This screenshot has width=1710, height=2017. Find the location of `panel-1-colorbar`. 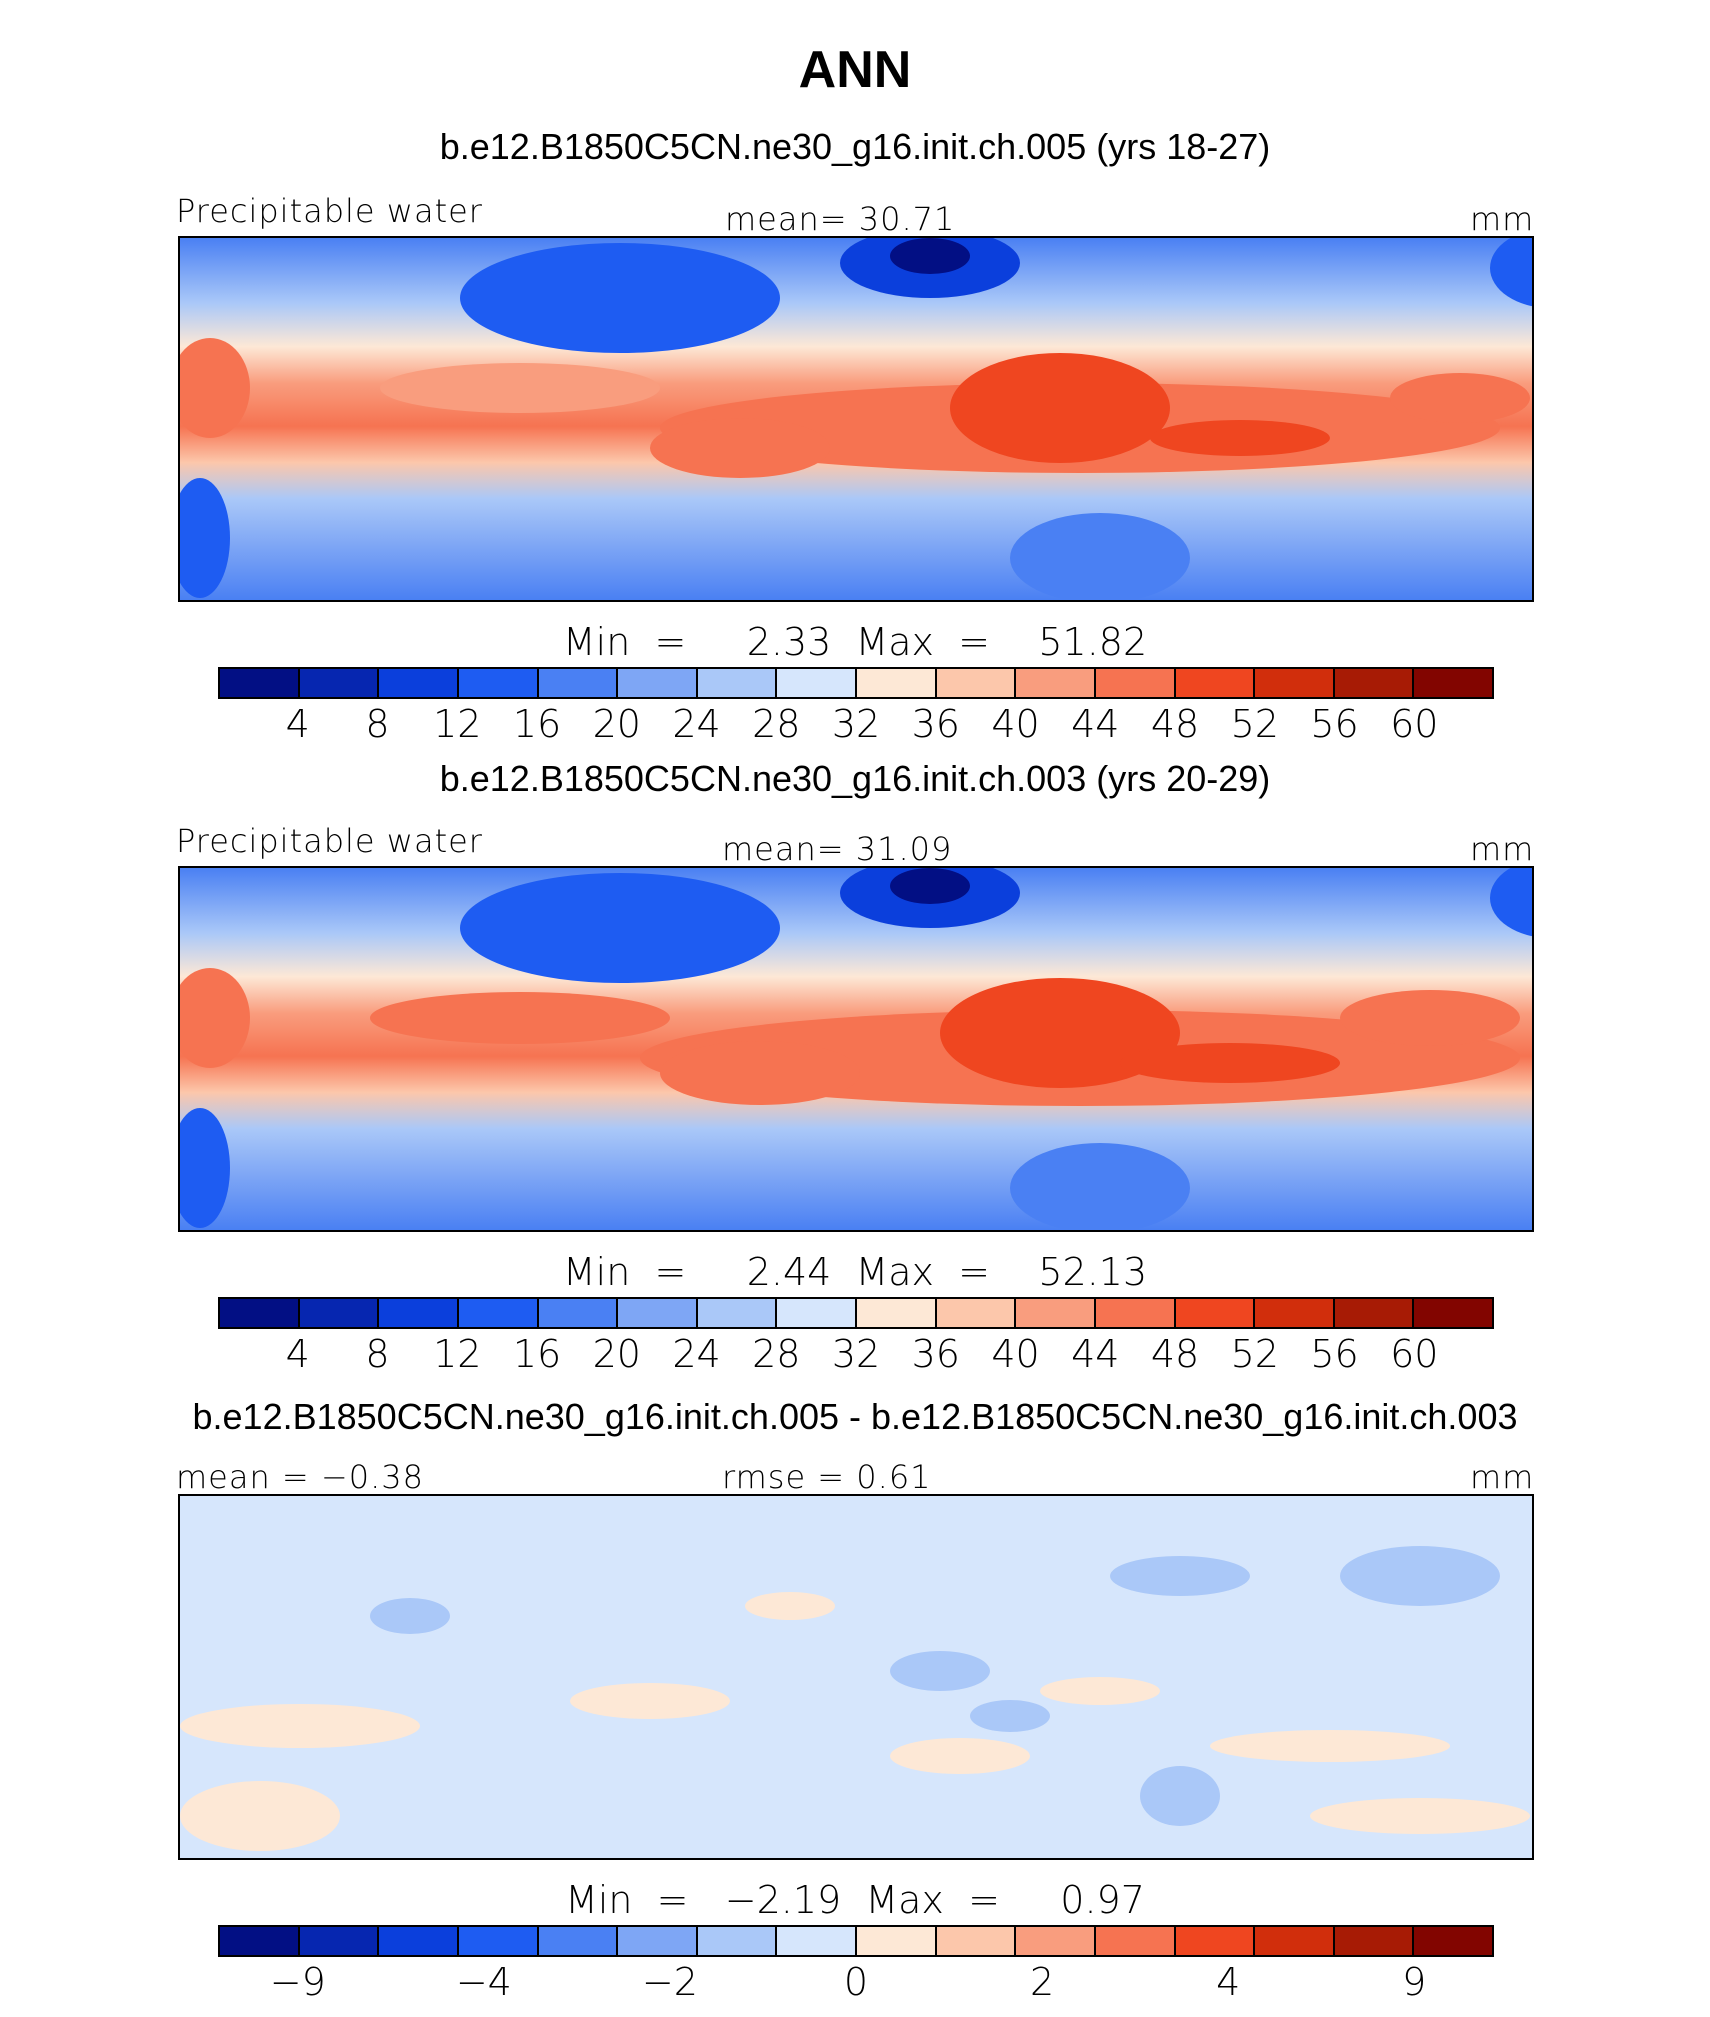

panel-1-colorbar is located at coordinates (856, 683).